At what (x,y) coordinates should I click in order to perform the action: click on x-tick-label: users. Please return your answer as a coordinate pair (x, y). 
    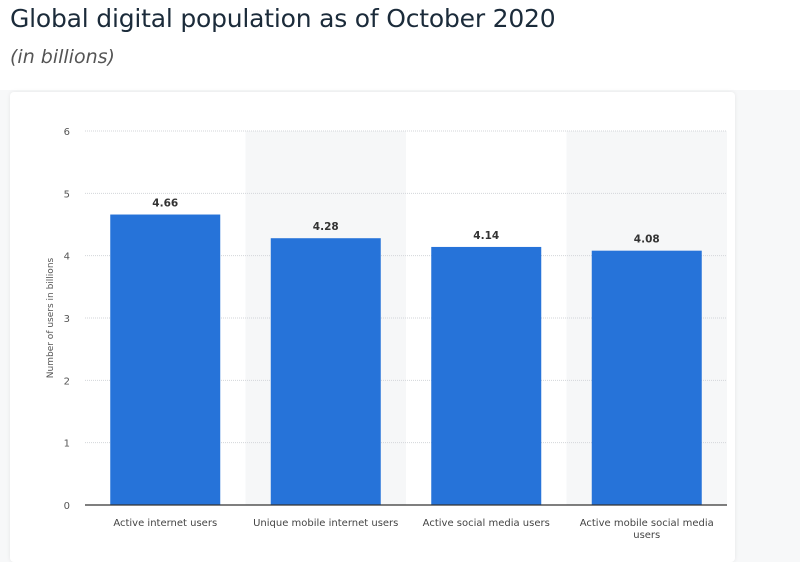
    Looking at the image, I should click on (646, 535).